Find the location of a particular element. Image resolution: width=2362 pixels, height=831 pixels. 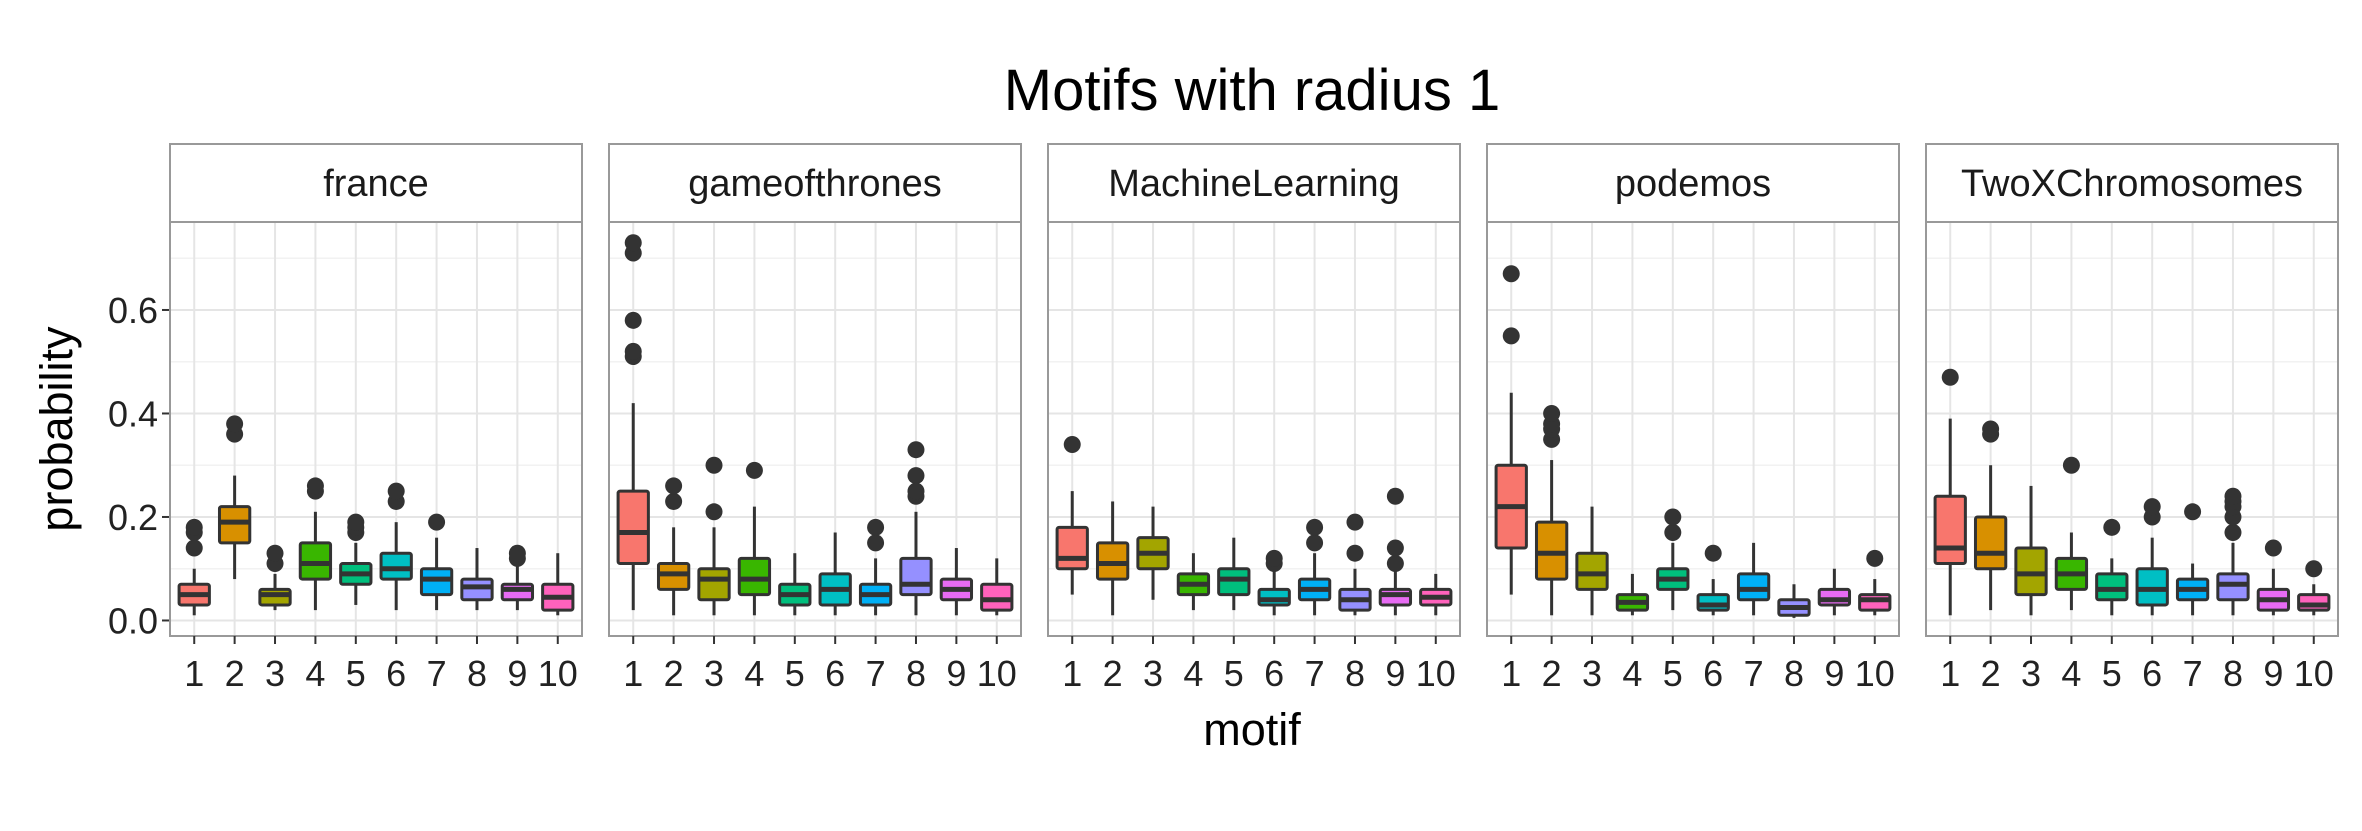

facet-strip-label: MachineLearning is located at coordinates (1254, 184).